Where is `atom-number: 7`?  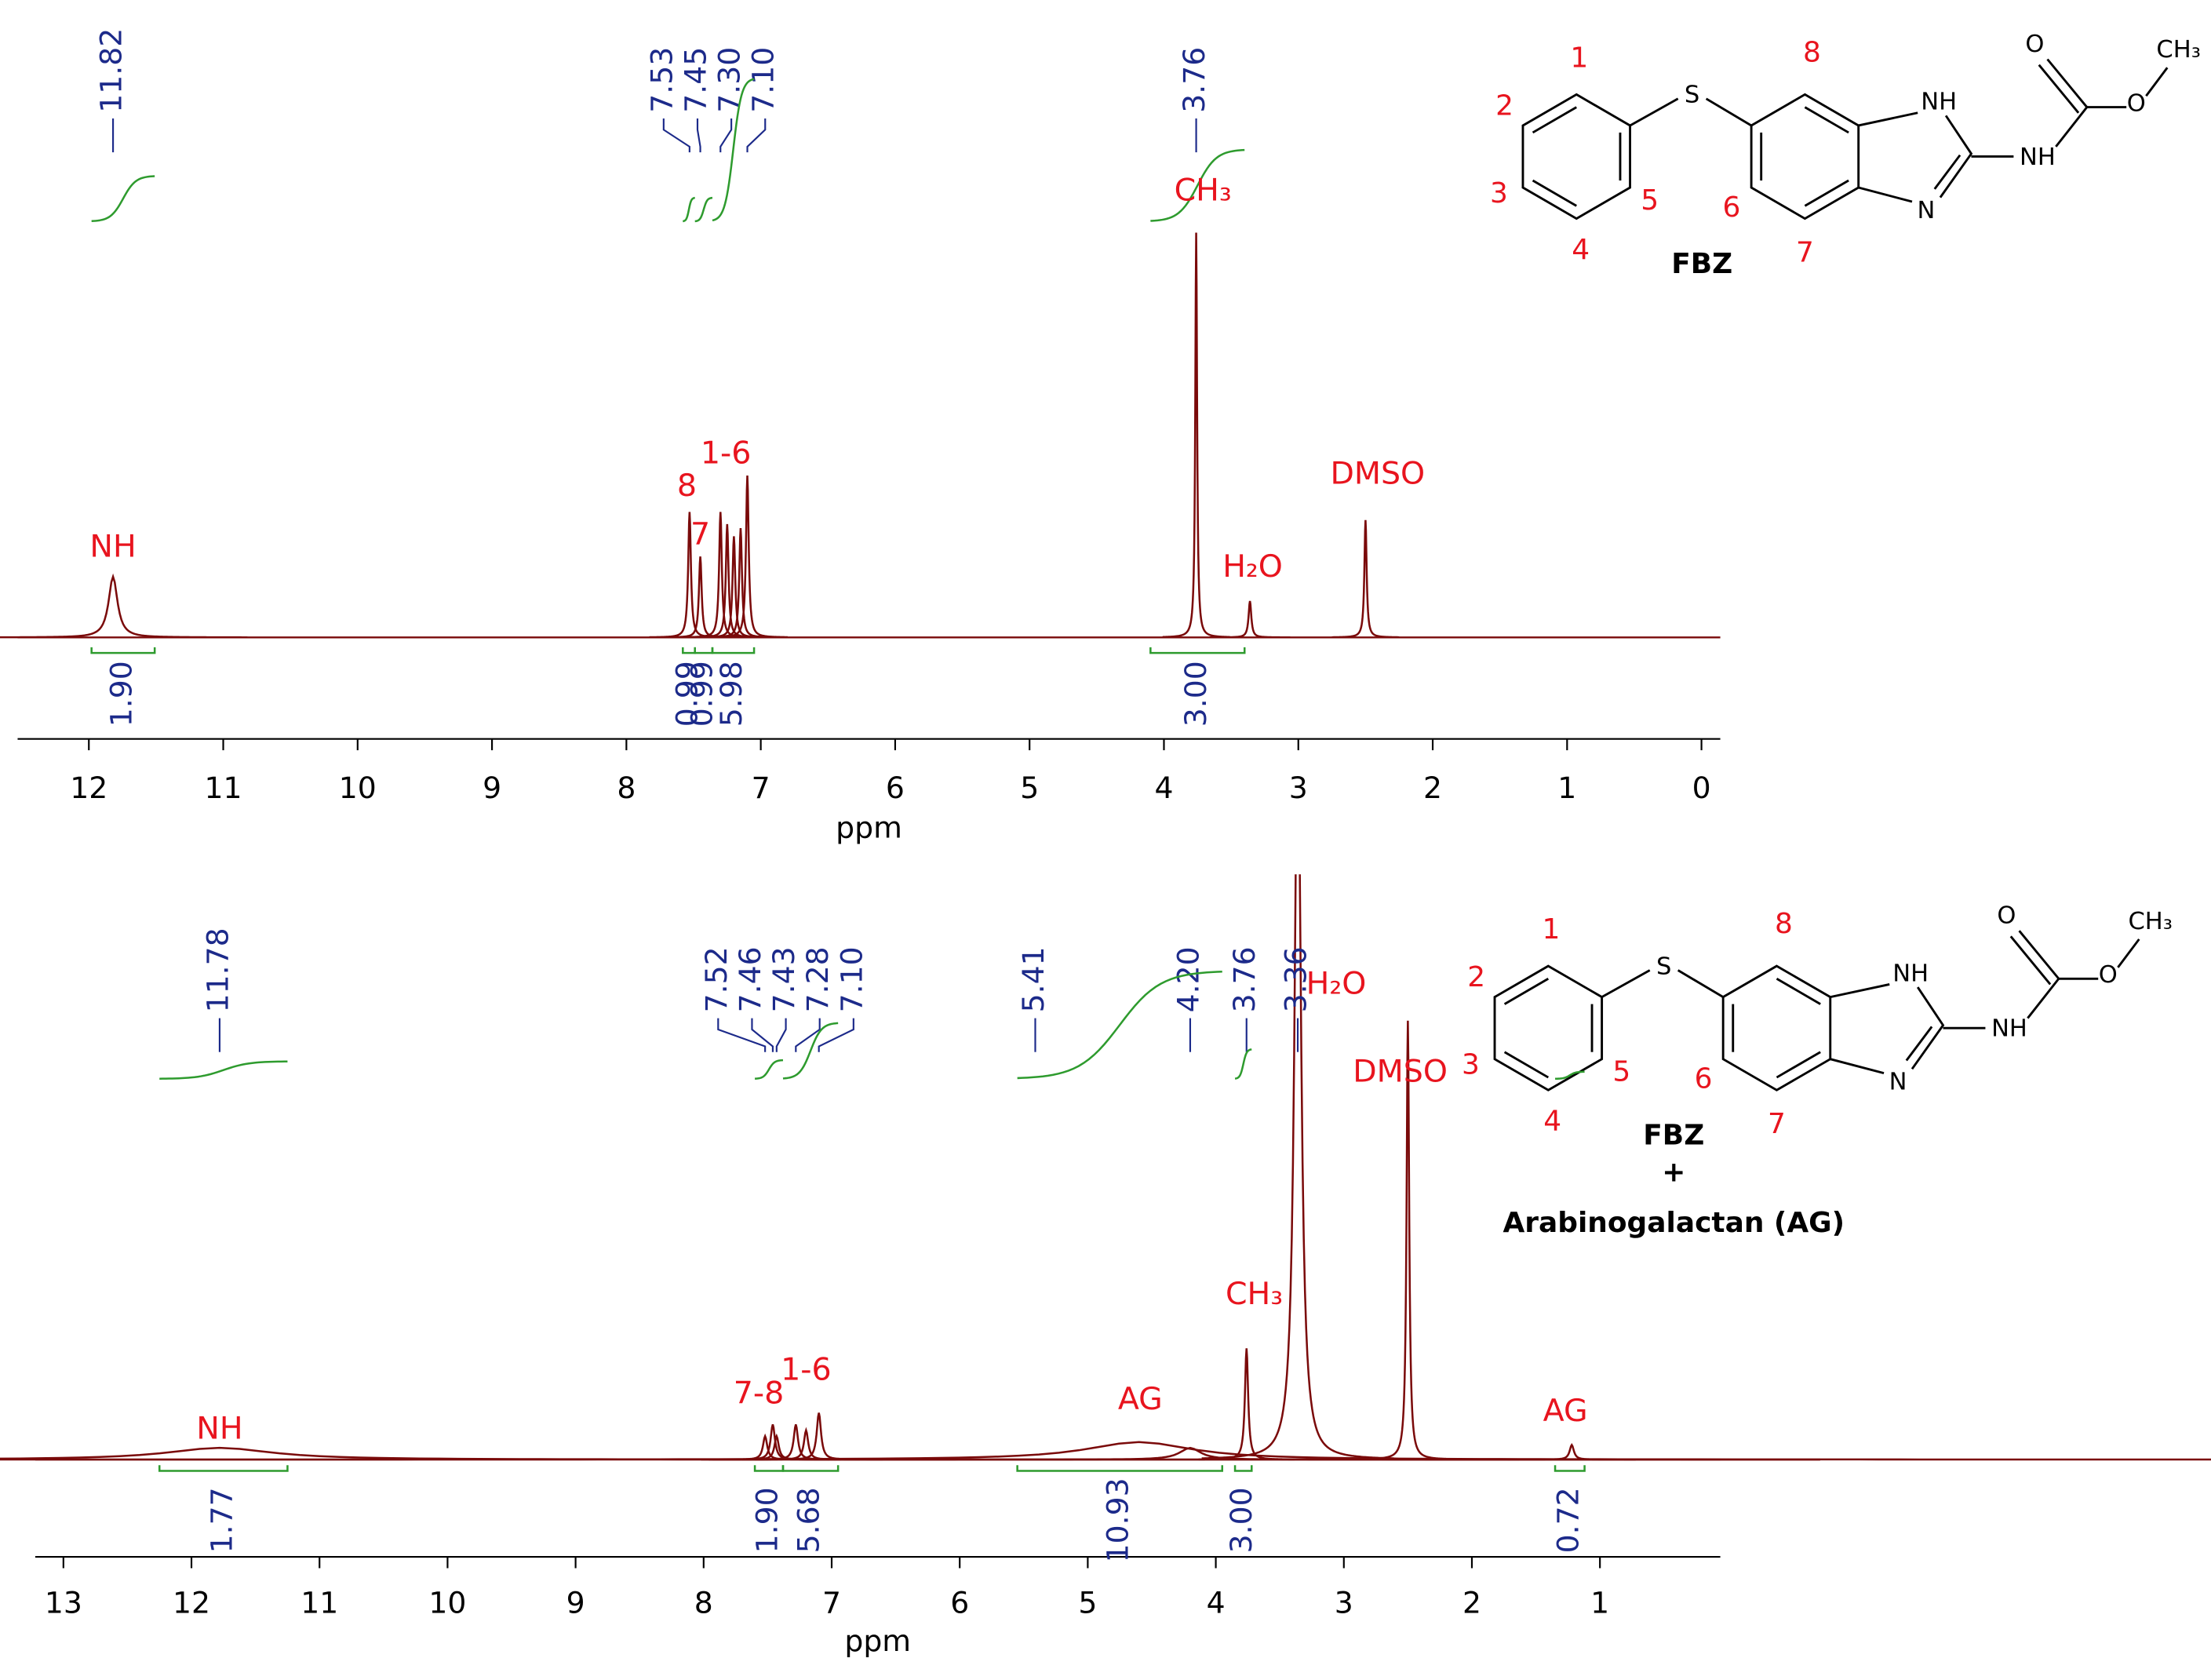 atom-number: 7 is located at coordinates (1805, 252).